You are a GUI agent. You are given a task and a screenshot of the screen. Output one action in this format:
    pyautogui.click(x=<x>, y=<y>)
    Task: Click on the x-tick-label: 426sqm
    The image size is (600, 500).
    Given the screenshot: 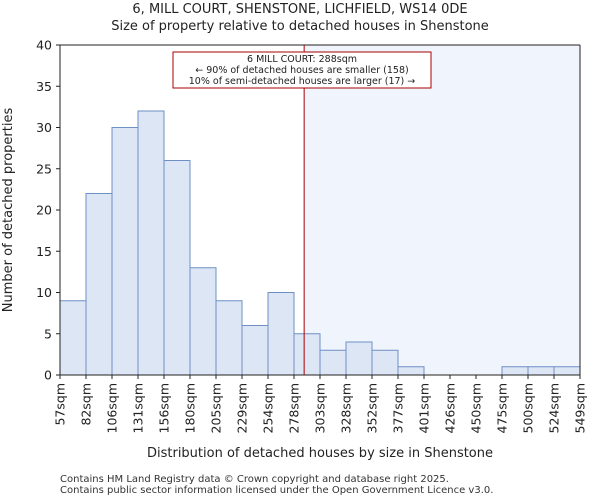 What is the action you would take?
    pyautogui.click(x=450, y=408)
    